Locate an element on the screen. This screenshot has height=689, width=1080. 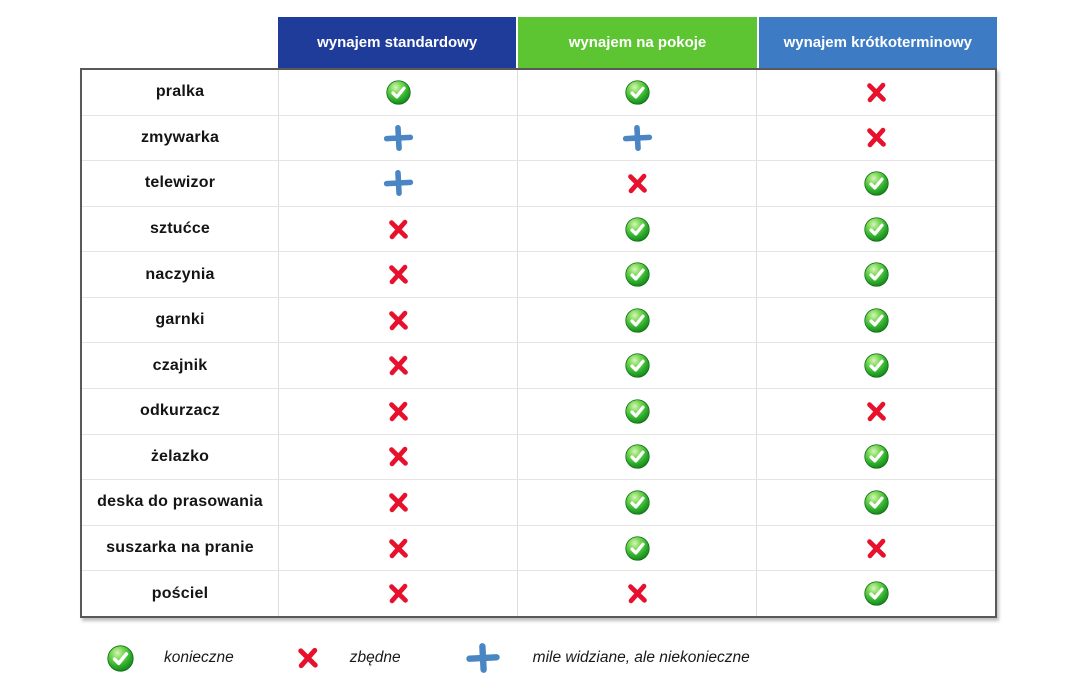
row-label: telewizor is located at coordinates (180, 183).